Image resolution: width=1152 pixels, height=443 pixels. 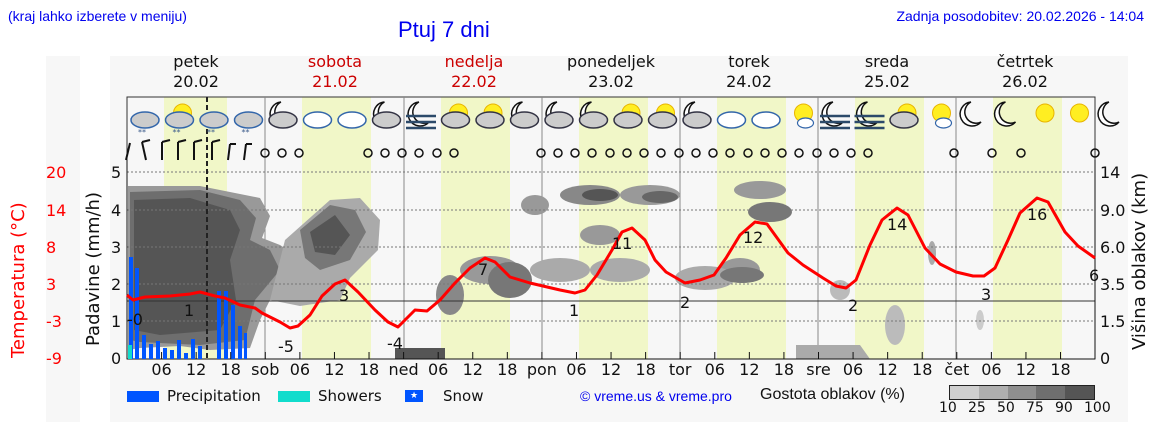 I want to click on precip-tick: 0, so click(x=116, y=358).